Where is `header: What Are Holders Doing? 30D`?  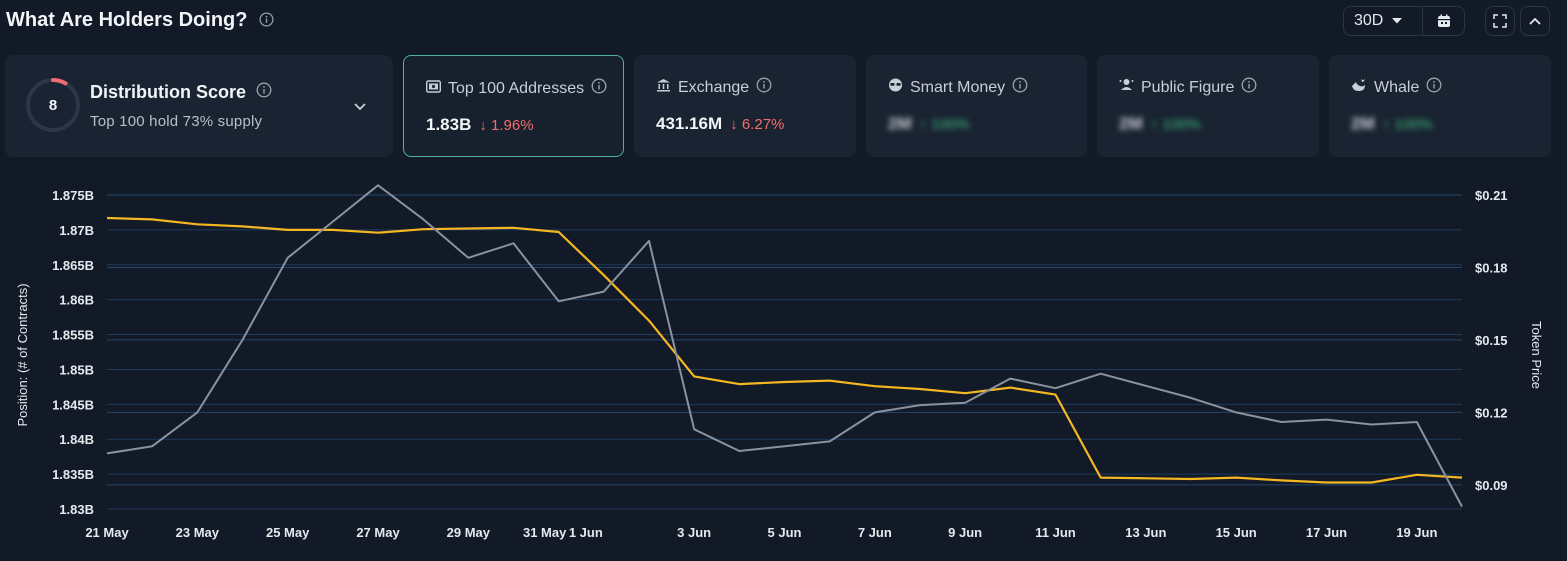 header: What Are Holders Doing? 30D is located at coordinates (779, 21).